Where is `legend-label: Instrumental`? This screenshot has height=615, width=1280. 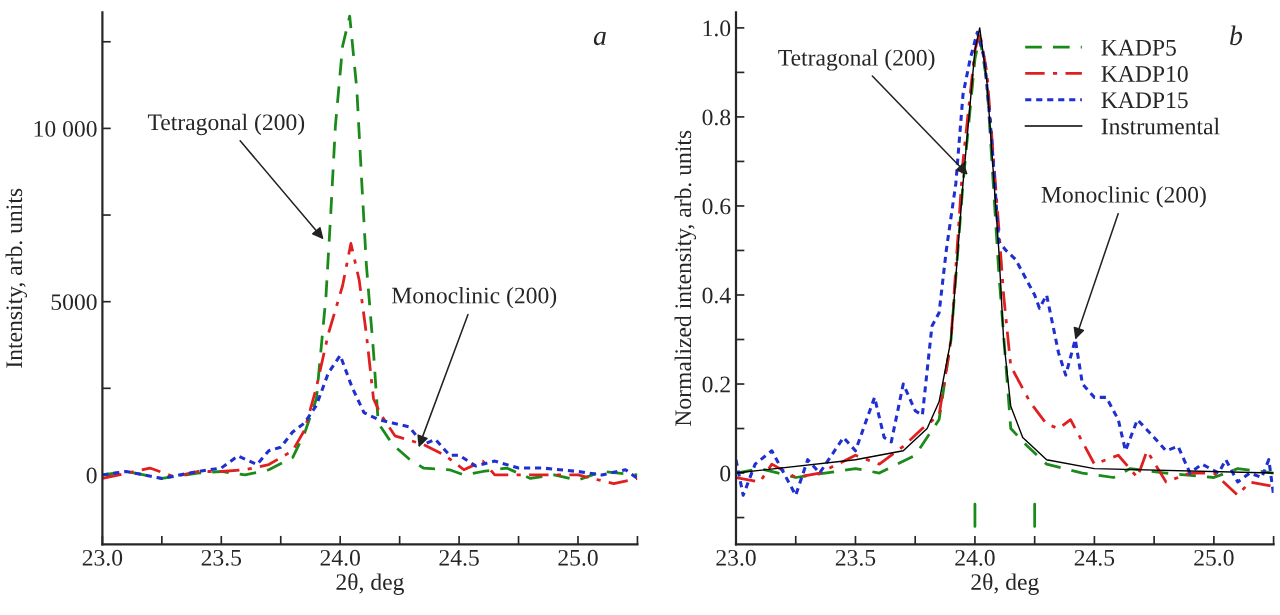 legend-label: Instrumental is located at coordinates (1160, 126).